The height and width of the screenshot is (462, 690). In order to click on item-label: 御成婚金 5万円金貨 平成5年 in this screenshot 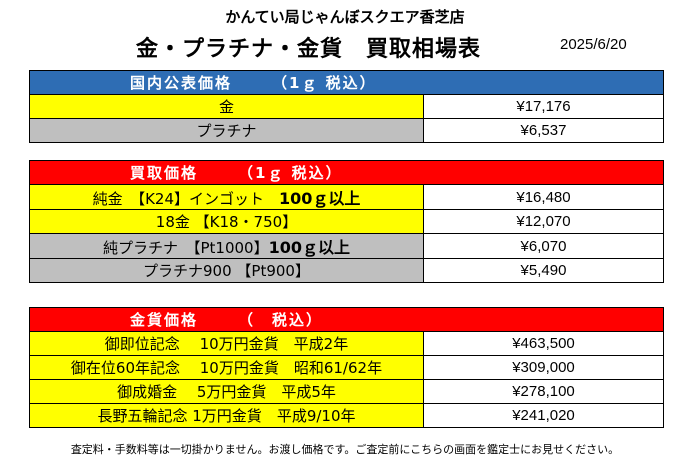, I will do `click(226, 391)`.